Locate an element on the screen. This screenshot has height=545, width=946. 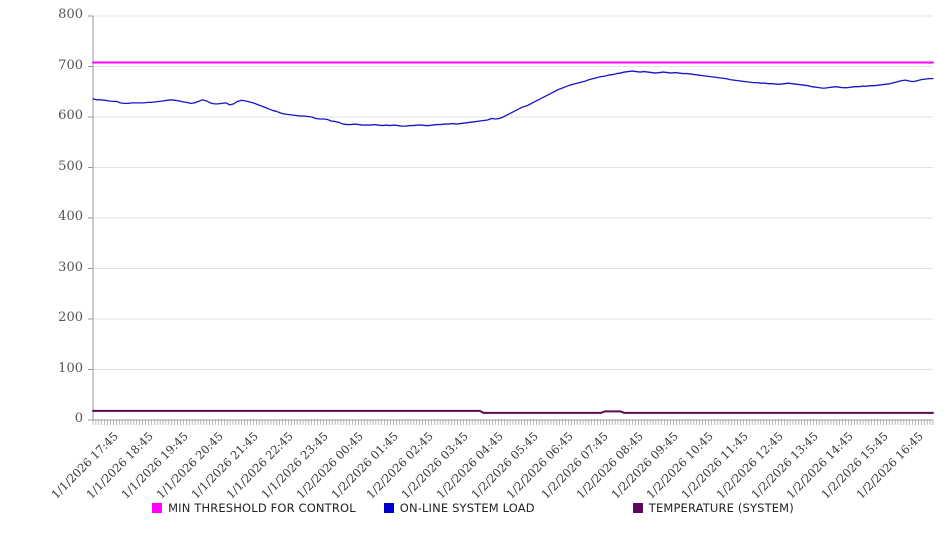
legend-label: MIN THRESHOLD FOR CONTROL is located at coordinates (262, 508).